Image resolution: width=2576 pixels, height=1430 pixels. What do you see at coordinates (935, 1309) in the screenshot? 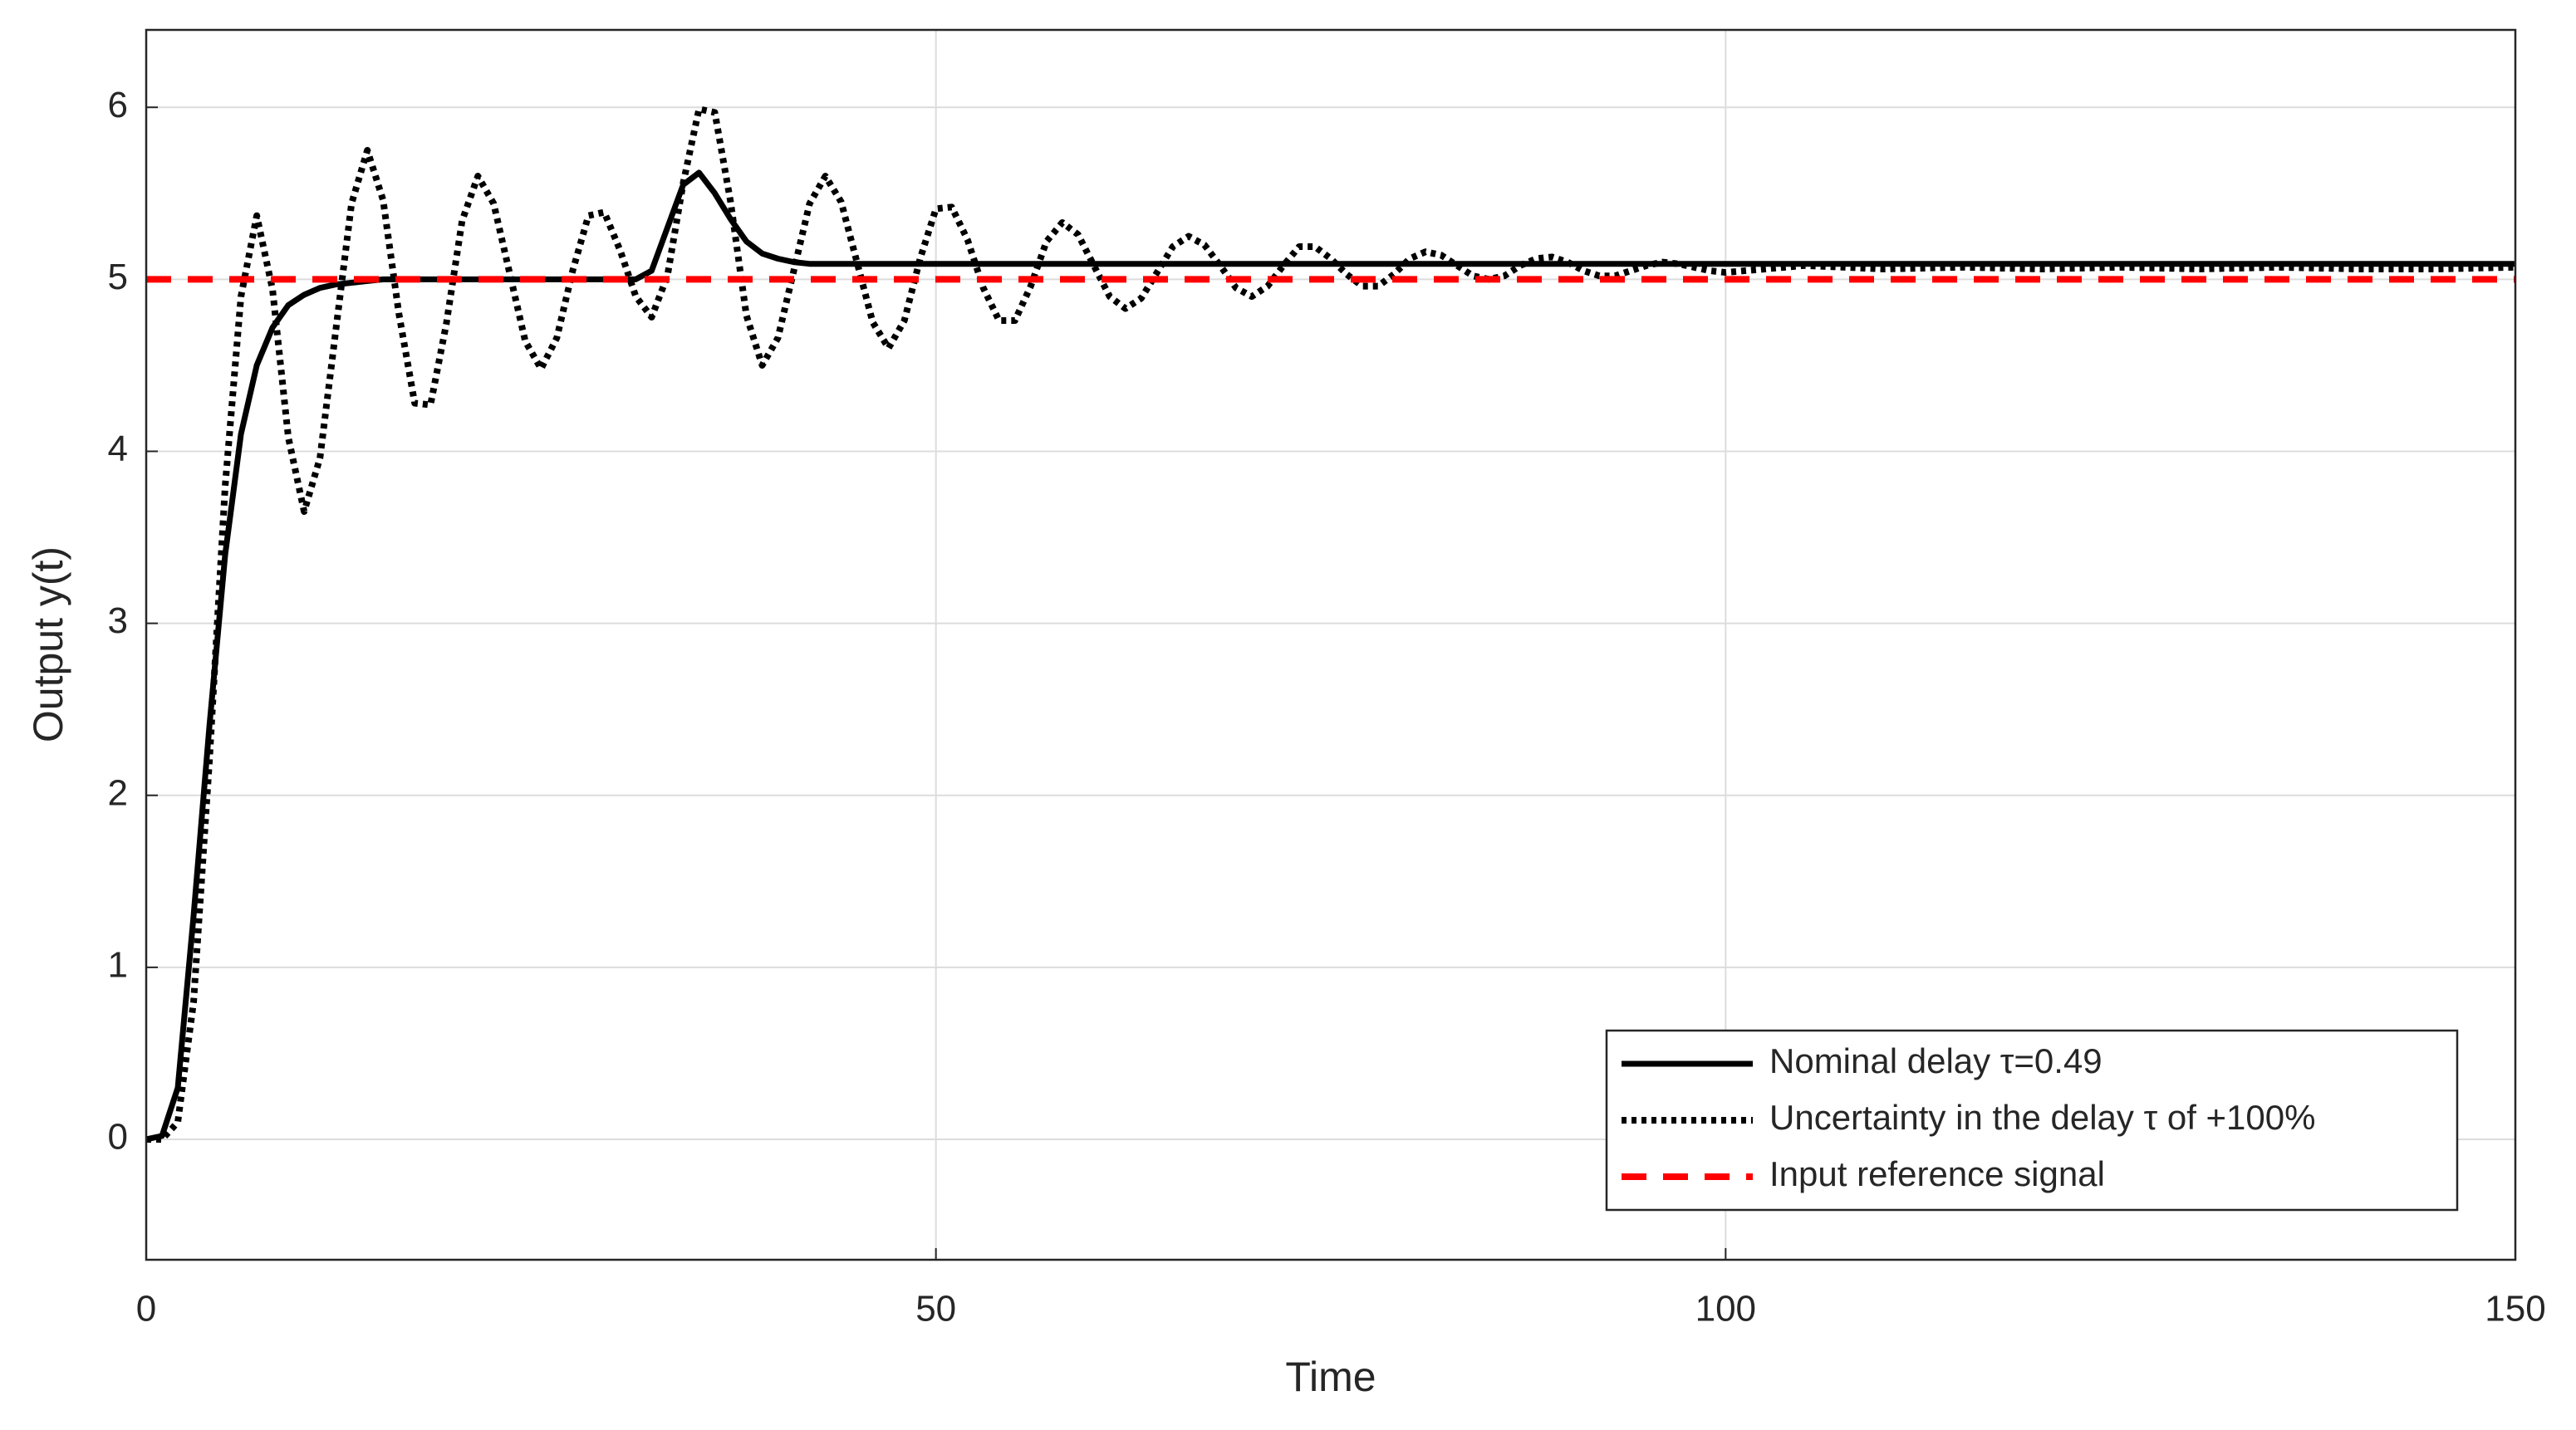
I see `x-tick-label: 50` at bounding box center [935, 1309].